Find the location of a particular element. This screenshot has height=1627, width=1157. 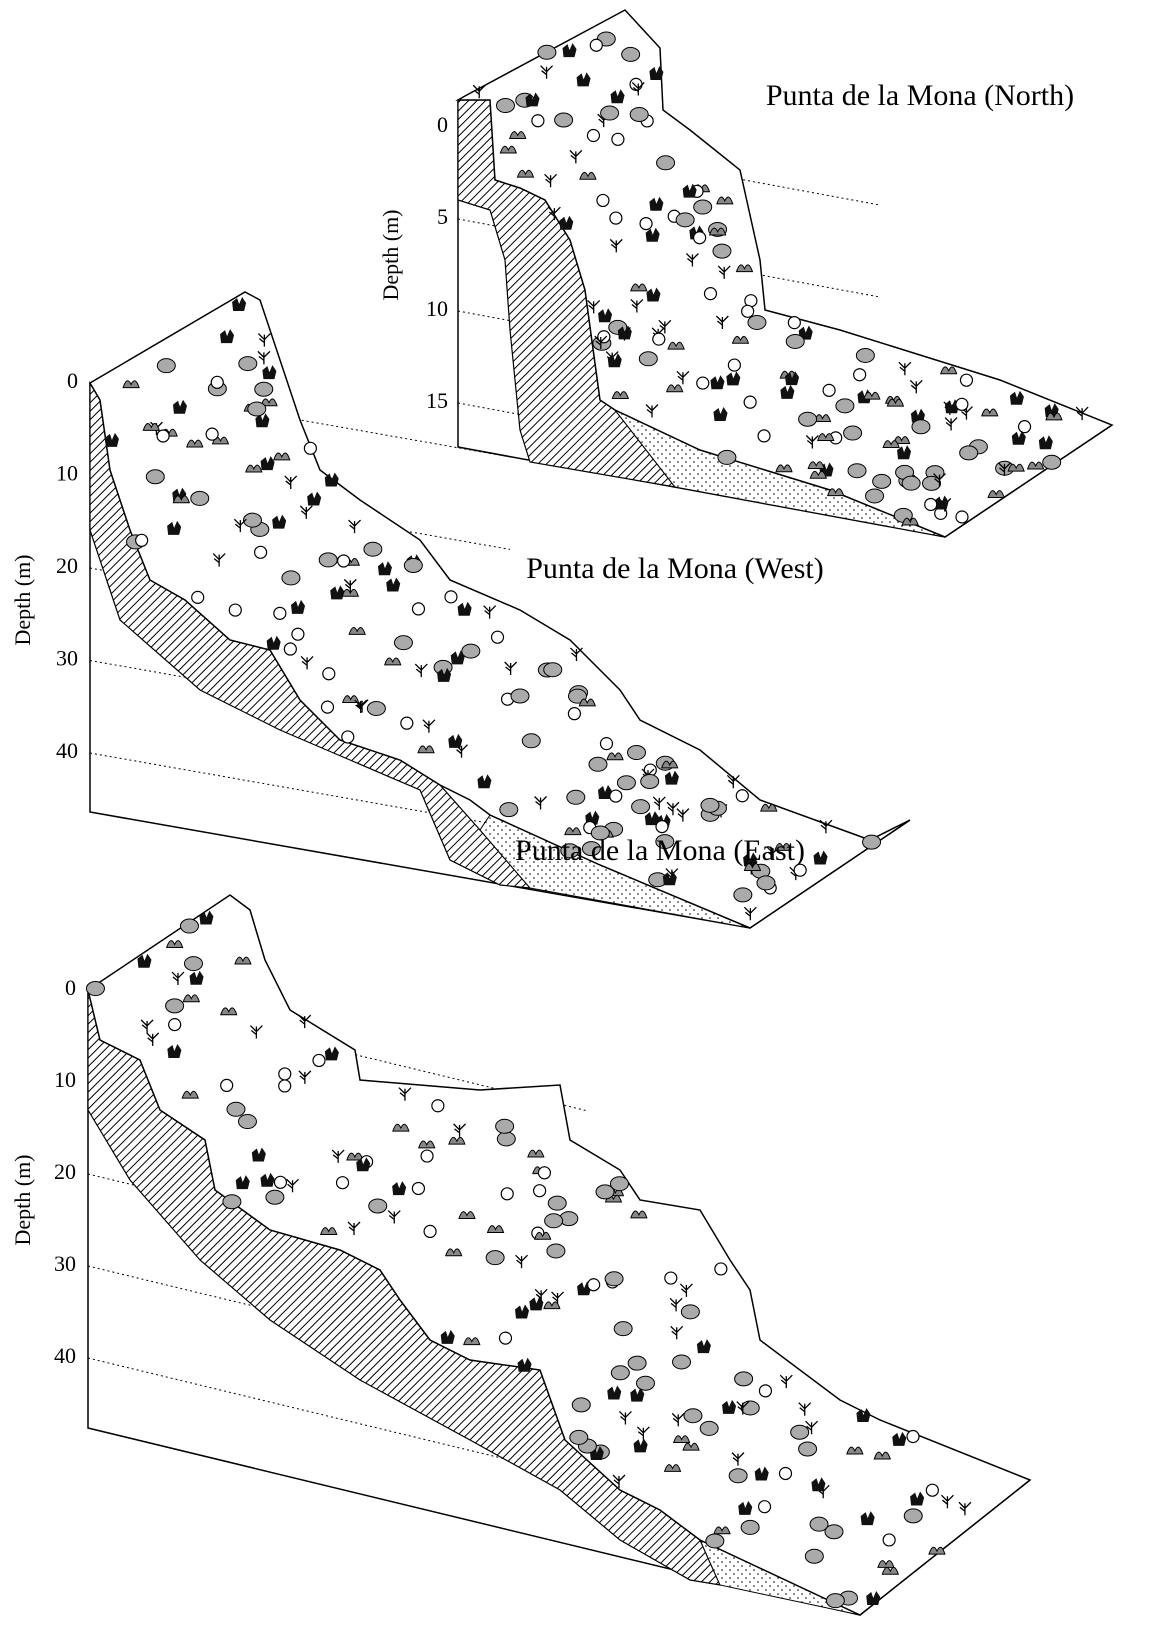

depth-line is located at coordinates (338, 1418).